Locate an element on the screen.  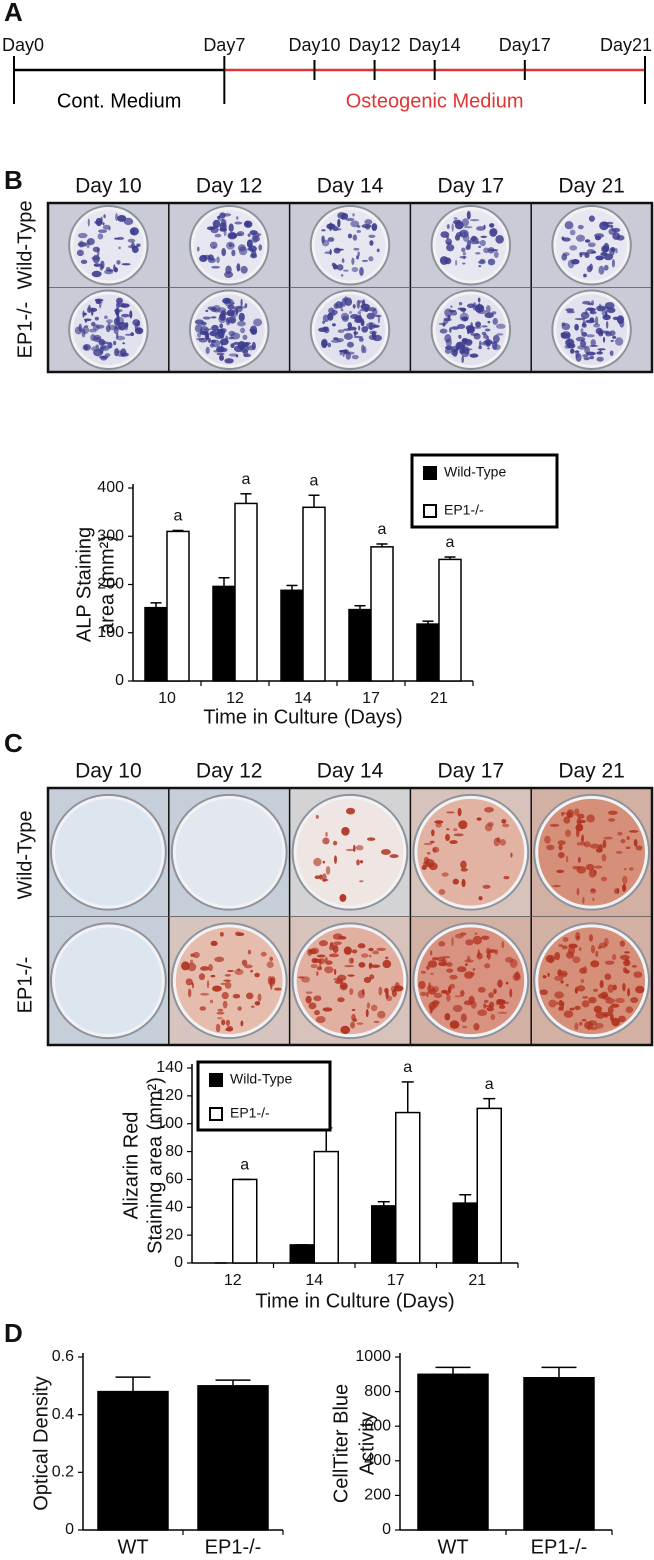
photo-column-label: Day 14 is located at coordinates (350, 186).